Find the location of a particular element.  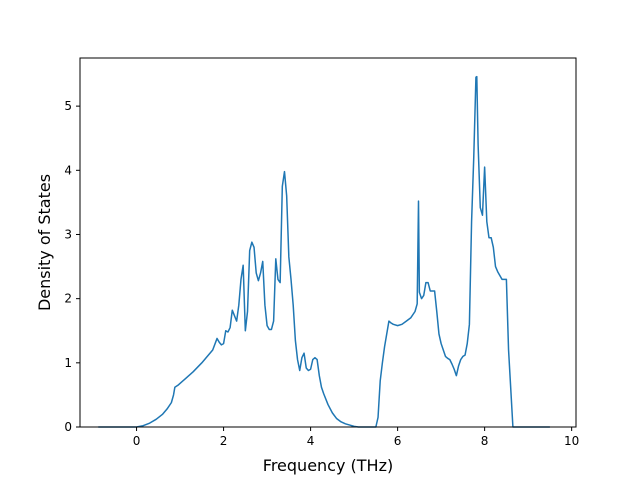

y-axis: 0 1 2 3 4 5 is located at coordinates (72, 266).